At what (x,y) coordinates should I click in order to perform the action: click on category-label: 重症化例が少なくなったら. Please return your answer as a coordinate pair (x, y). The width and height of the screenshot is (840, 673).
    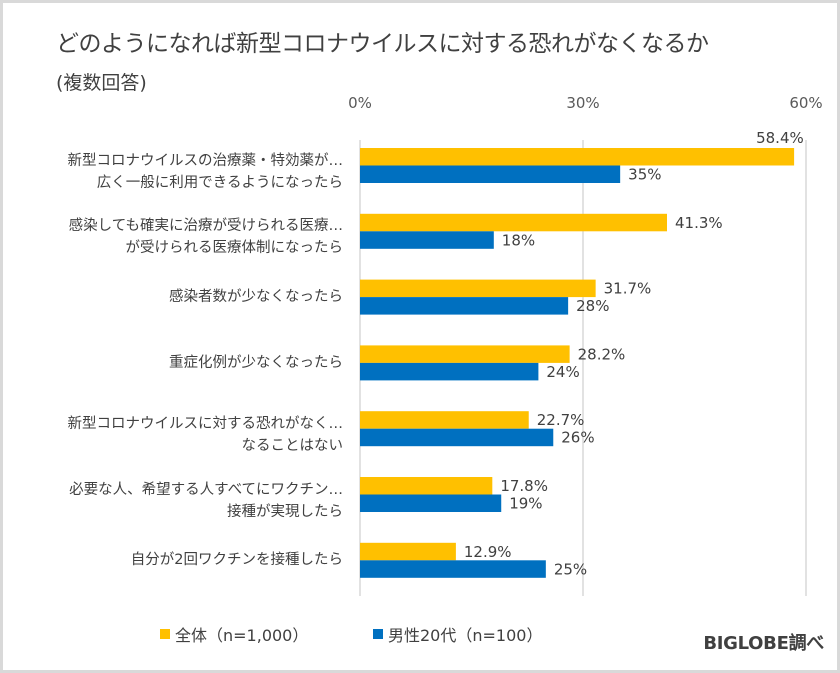
    Looking at the image, I should click on (256, 363).